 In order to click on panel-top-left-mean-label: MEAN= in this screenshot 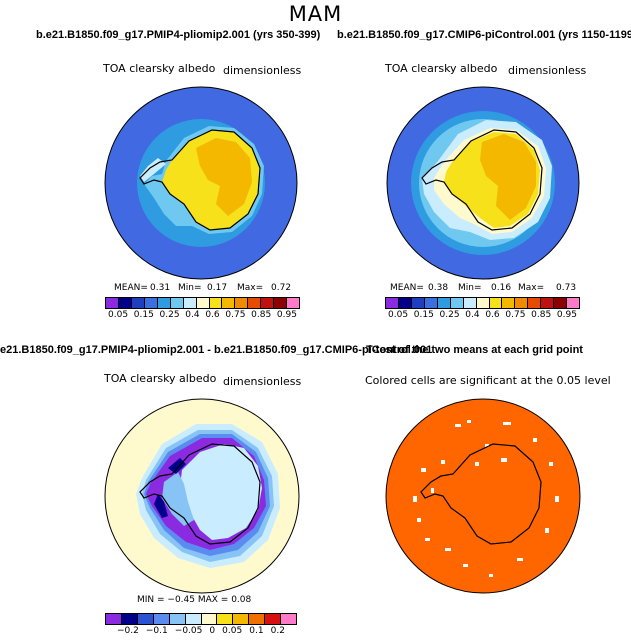, I will do `click(131, 288)`.